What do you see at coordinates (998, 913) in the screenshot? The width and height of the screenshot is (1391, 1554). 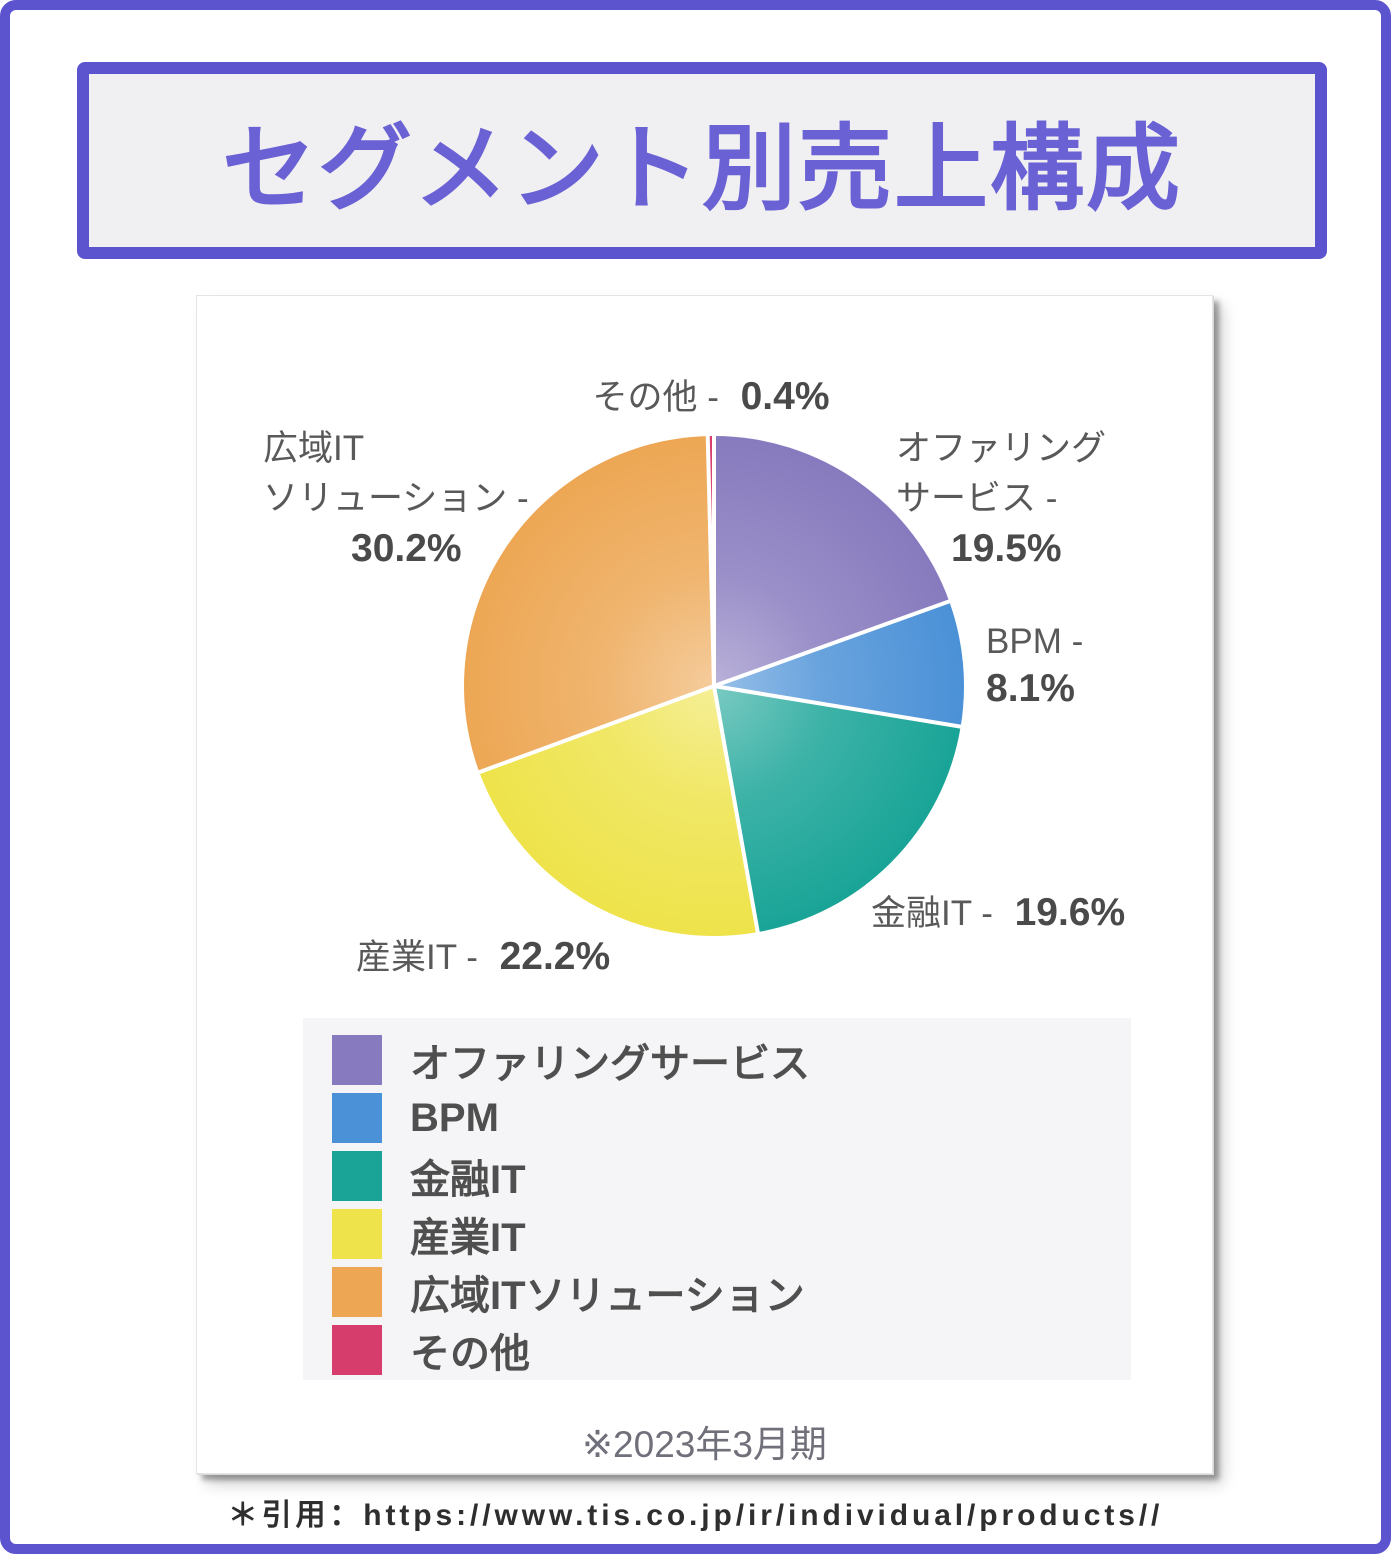 I see `callout-financial-it: 金融IT - 19.6%` at bounding box center [998, 913].